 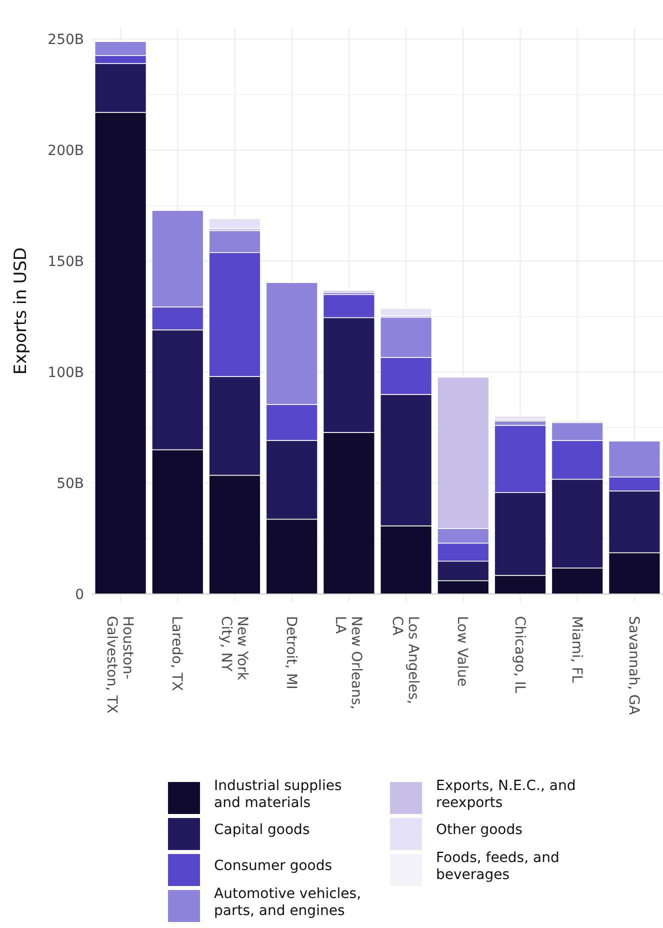 What do you see at coordinates (66, 40) in the screenshot?
I see `y-tick-label: 250B` at bounding box center [66, 40].